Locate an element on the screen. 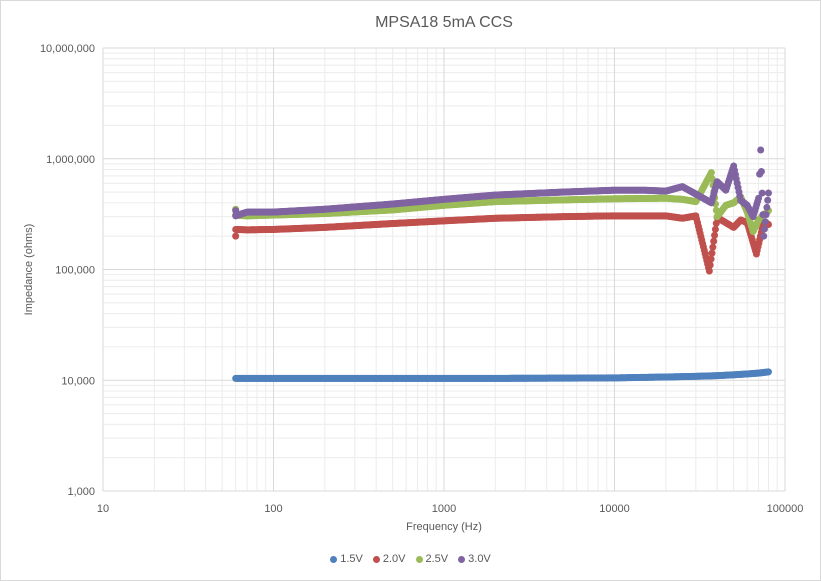  legend-item: 1.5V is located at coordinates (346, 559).